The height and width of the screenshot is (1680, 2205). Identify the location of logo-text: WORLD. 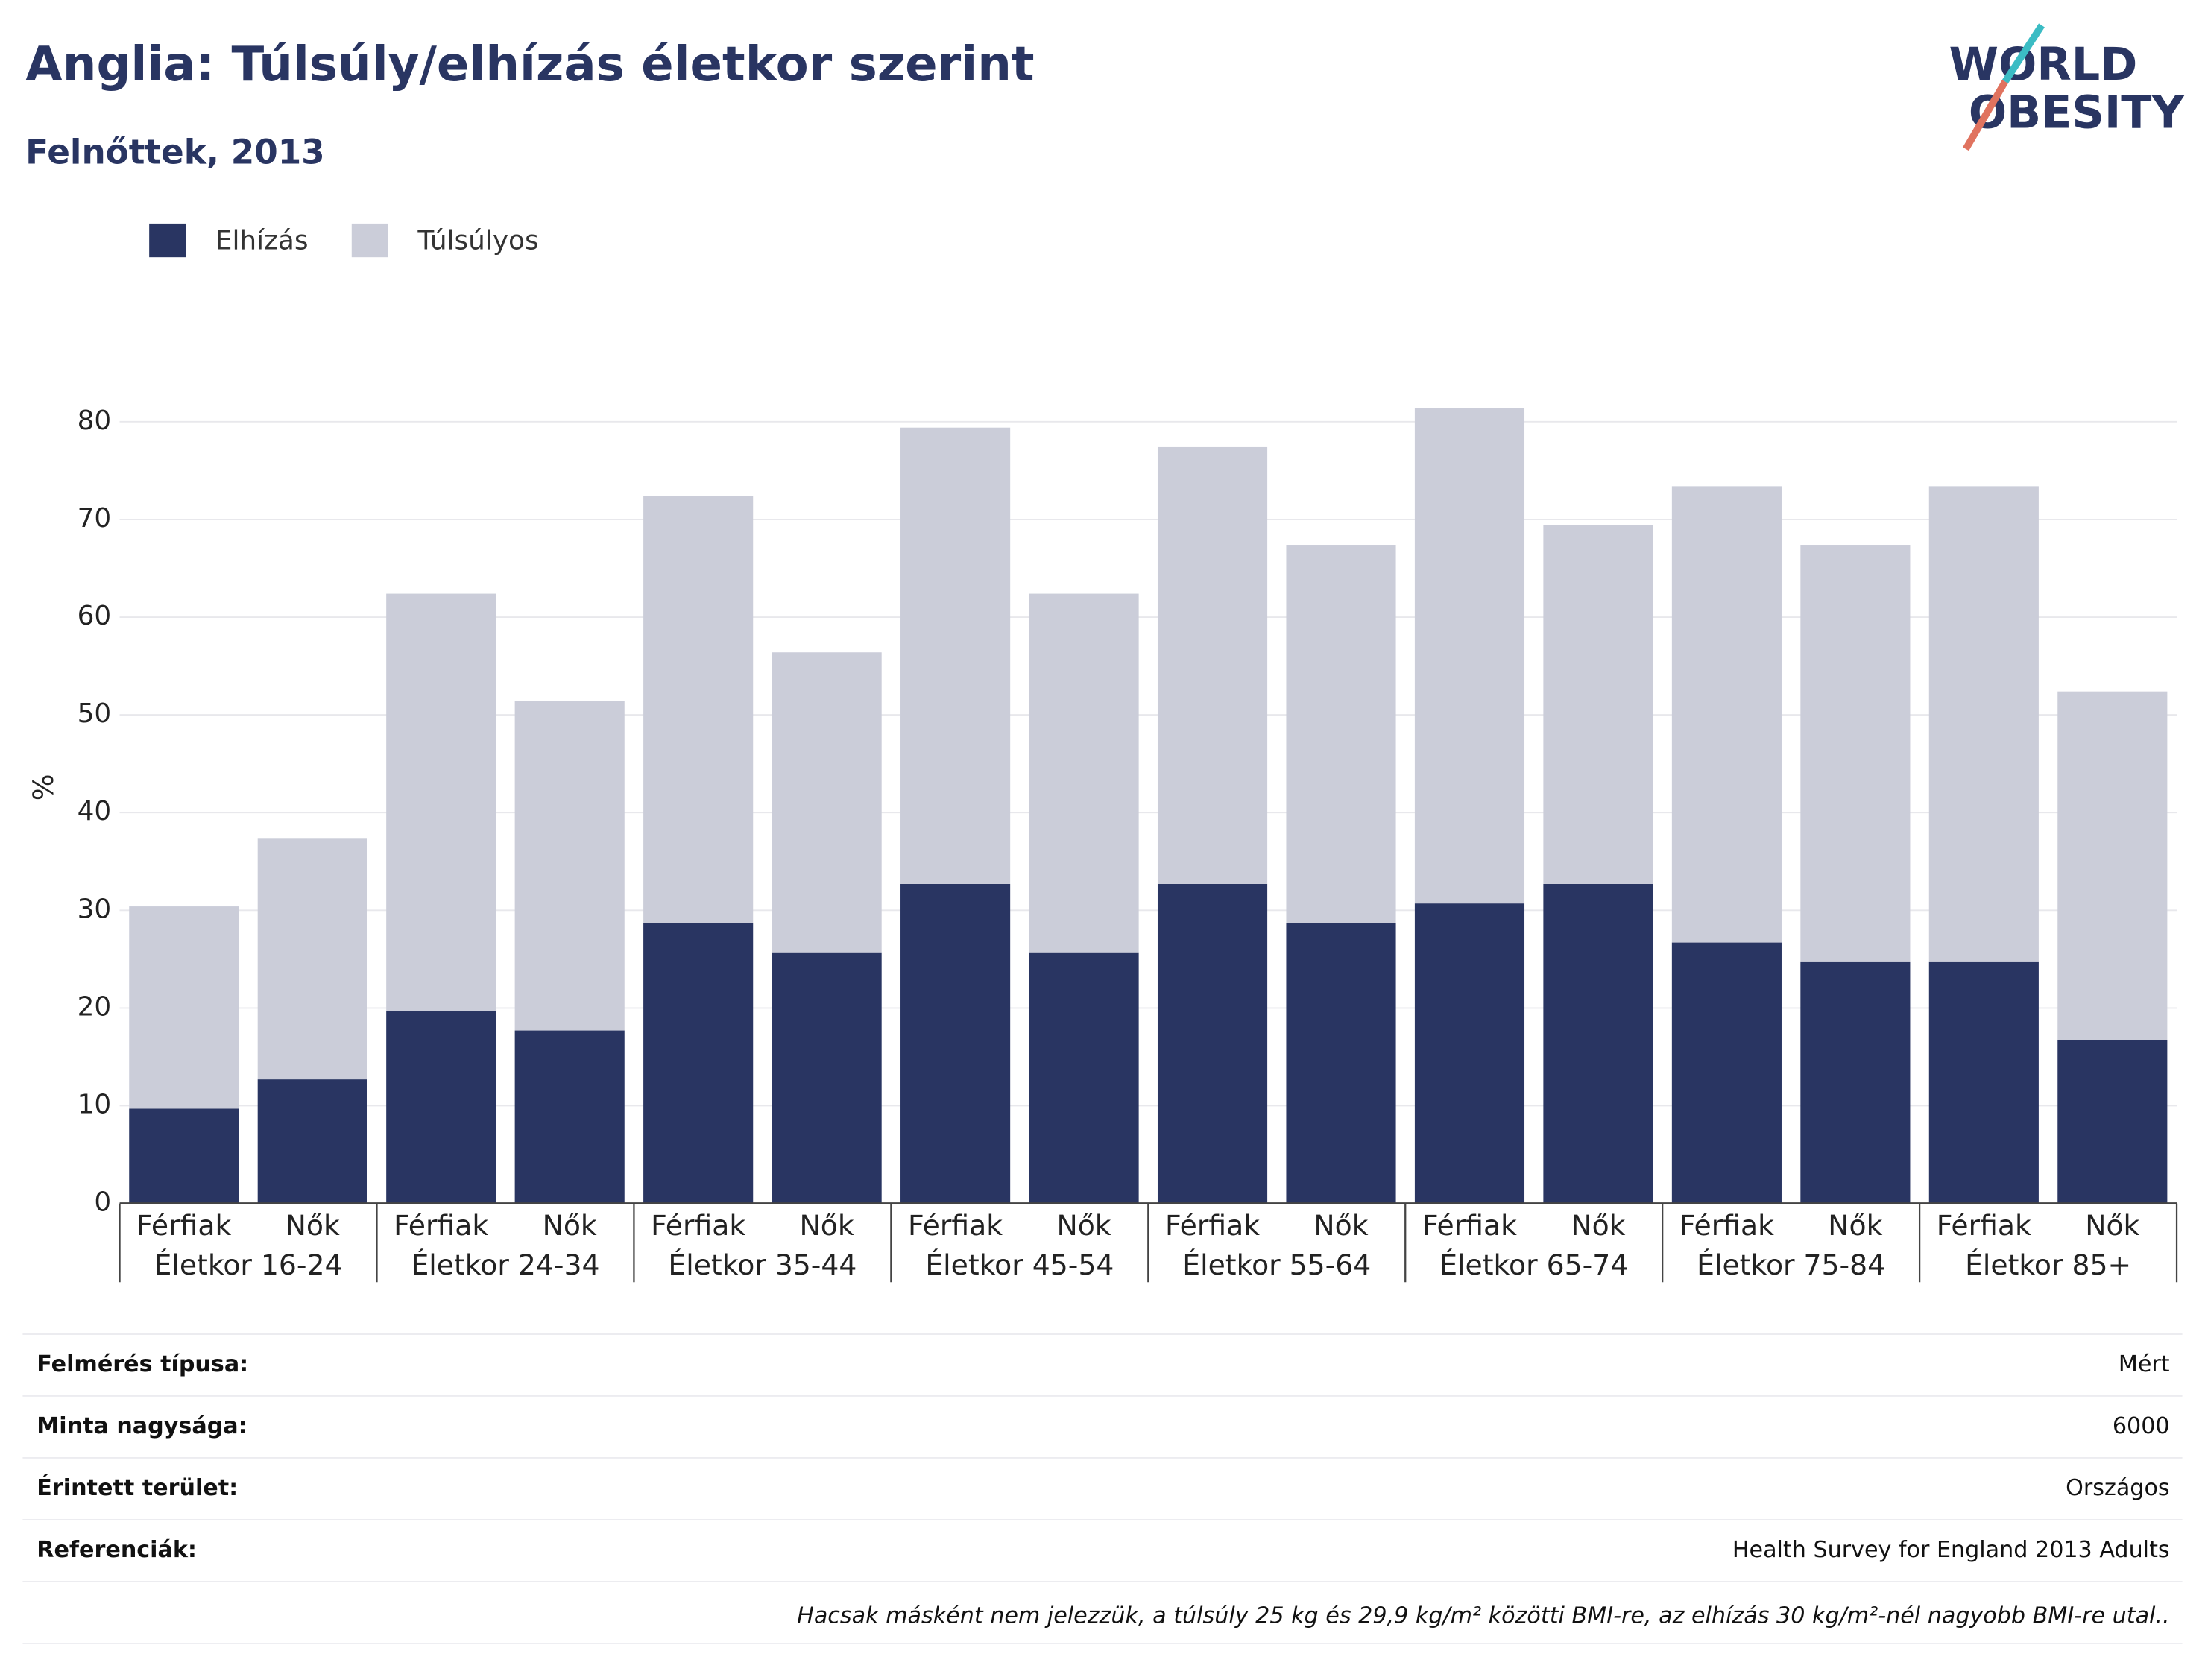
(2043, 65).